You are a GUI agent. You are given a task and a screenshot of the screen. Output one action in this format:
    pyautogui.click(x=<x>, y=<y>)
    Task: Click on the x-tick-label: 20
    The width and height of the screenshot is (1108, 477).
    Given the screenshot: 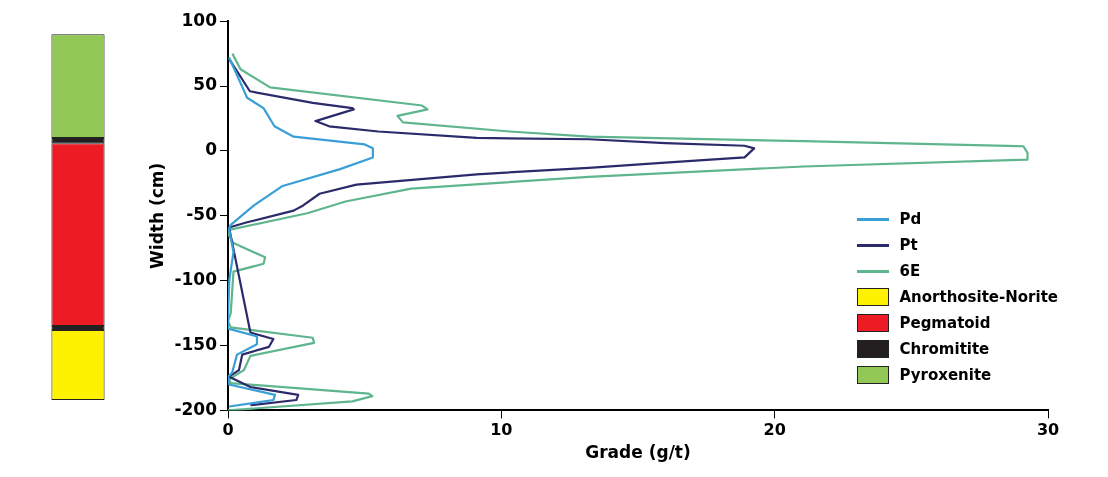 What is the action you would take?
    pyautogui.click(x=774, y=430)
    